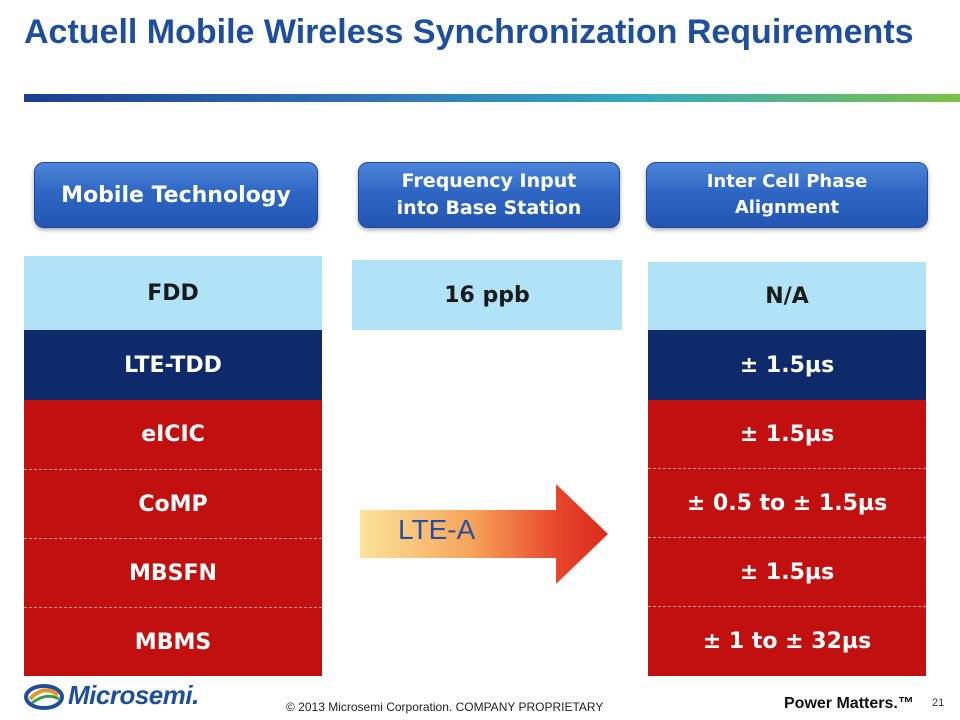 This screenshot has width=960, height=720. What do you see at coordinates (489, 181) in the screenshot?
I see `header-frequency-line1: Frequency Input` at bounding box center [489, 181].